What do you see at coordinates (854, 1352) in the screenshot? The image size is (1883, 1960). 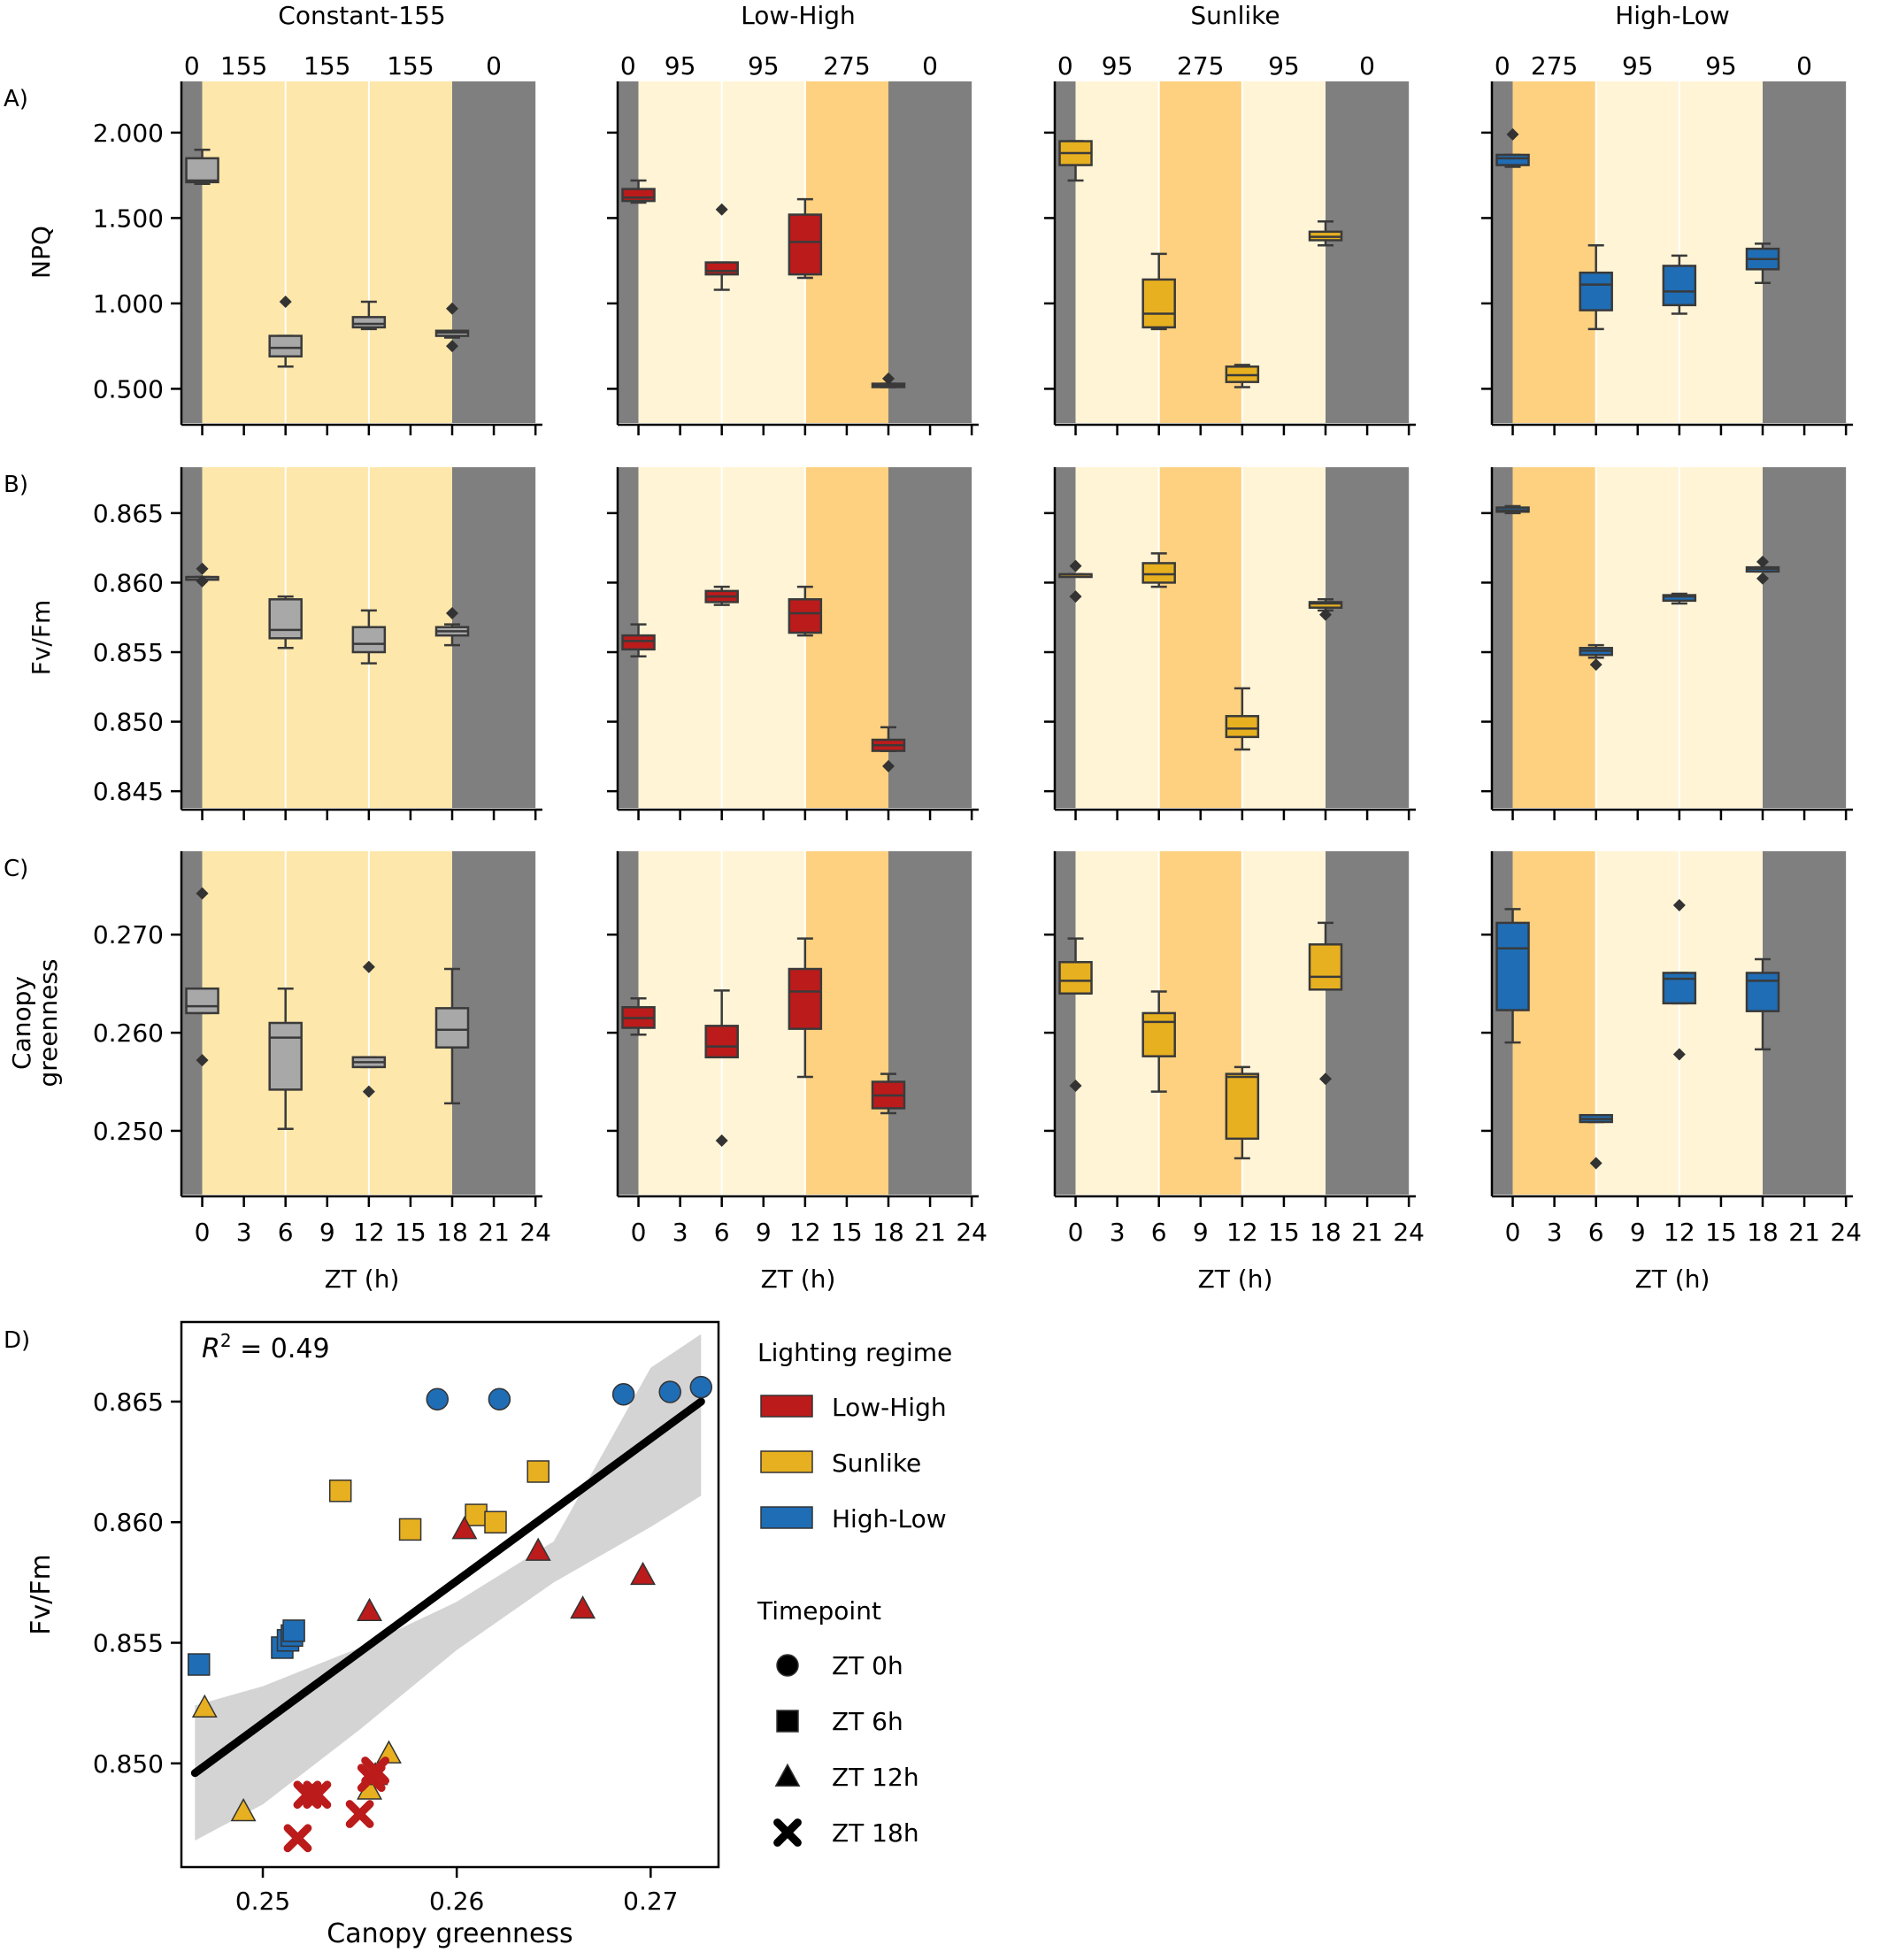 I see `legend-title: Lighting regime` at bounding box center [854, 1352].